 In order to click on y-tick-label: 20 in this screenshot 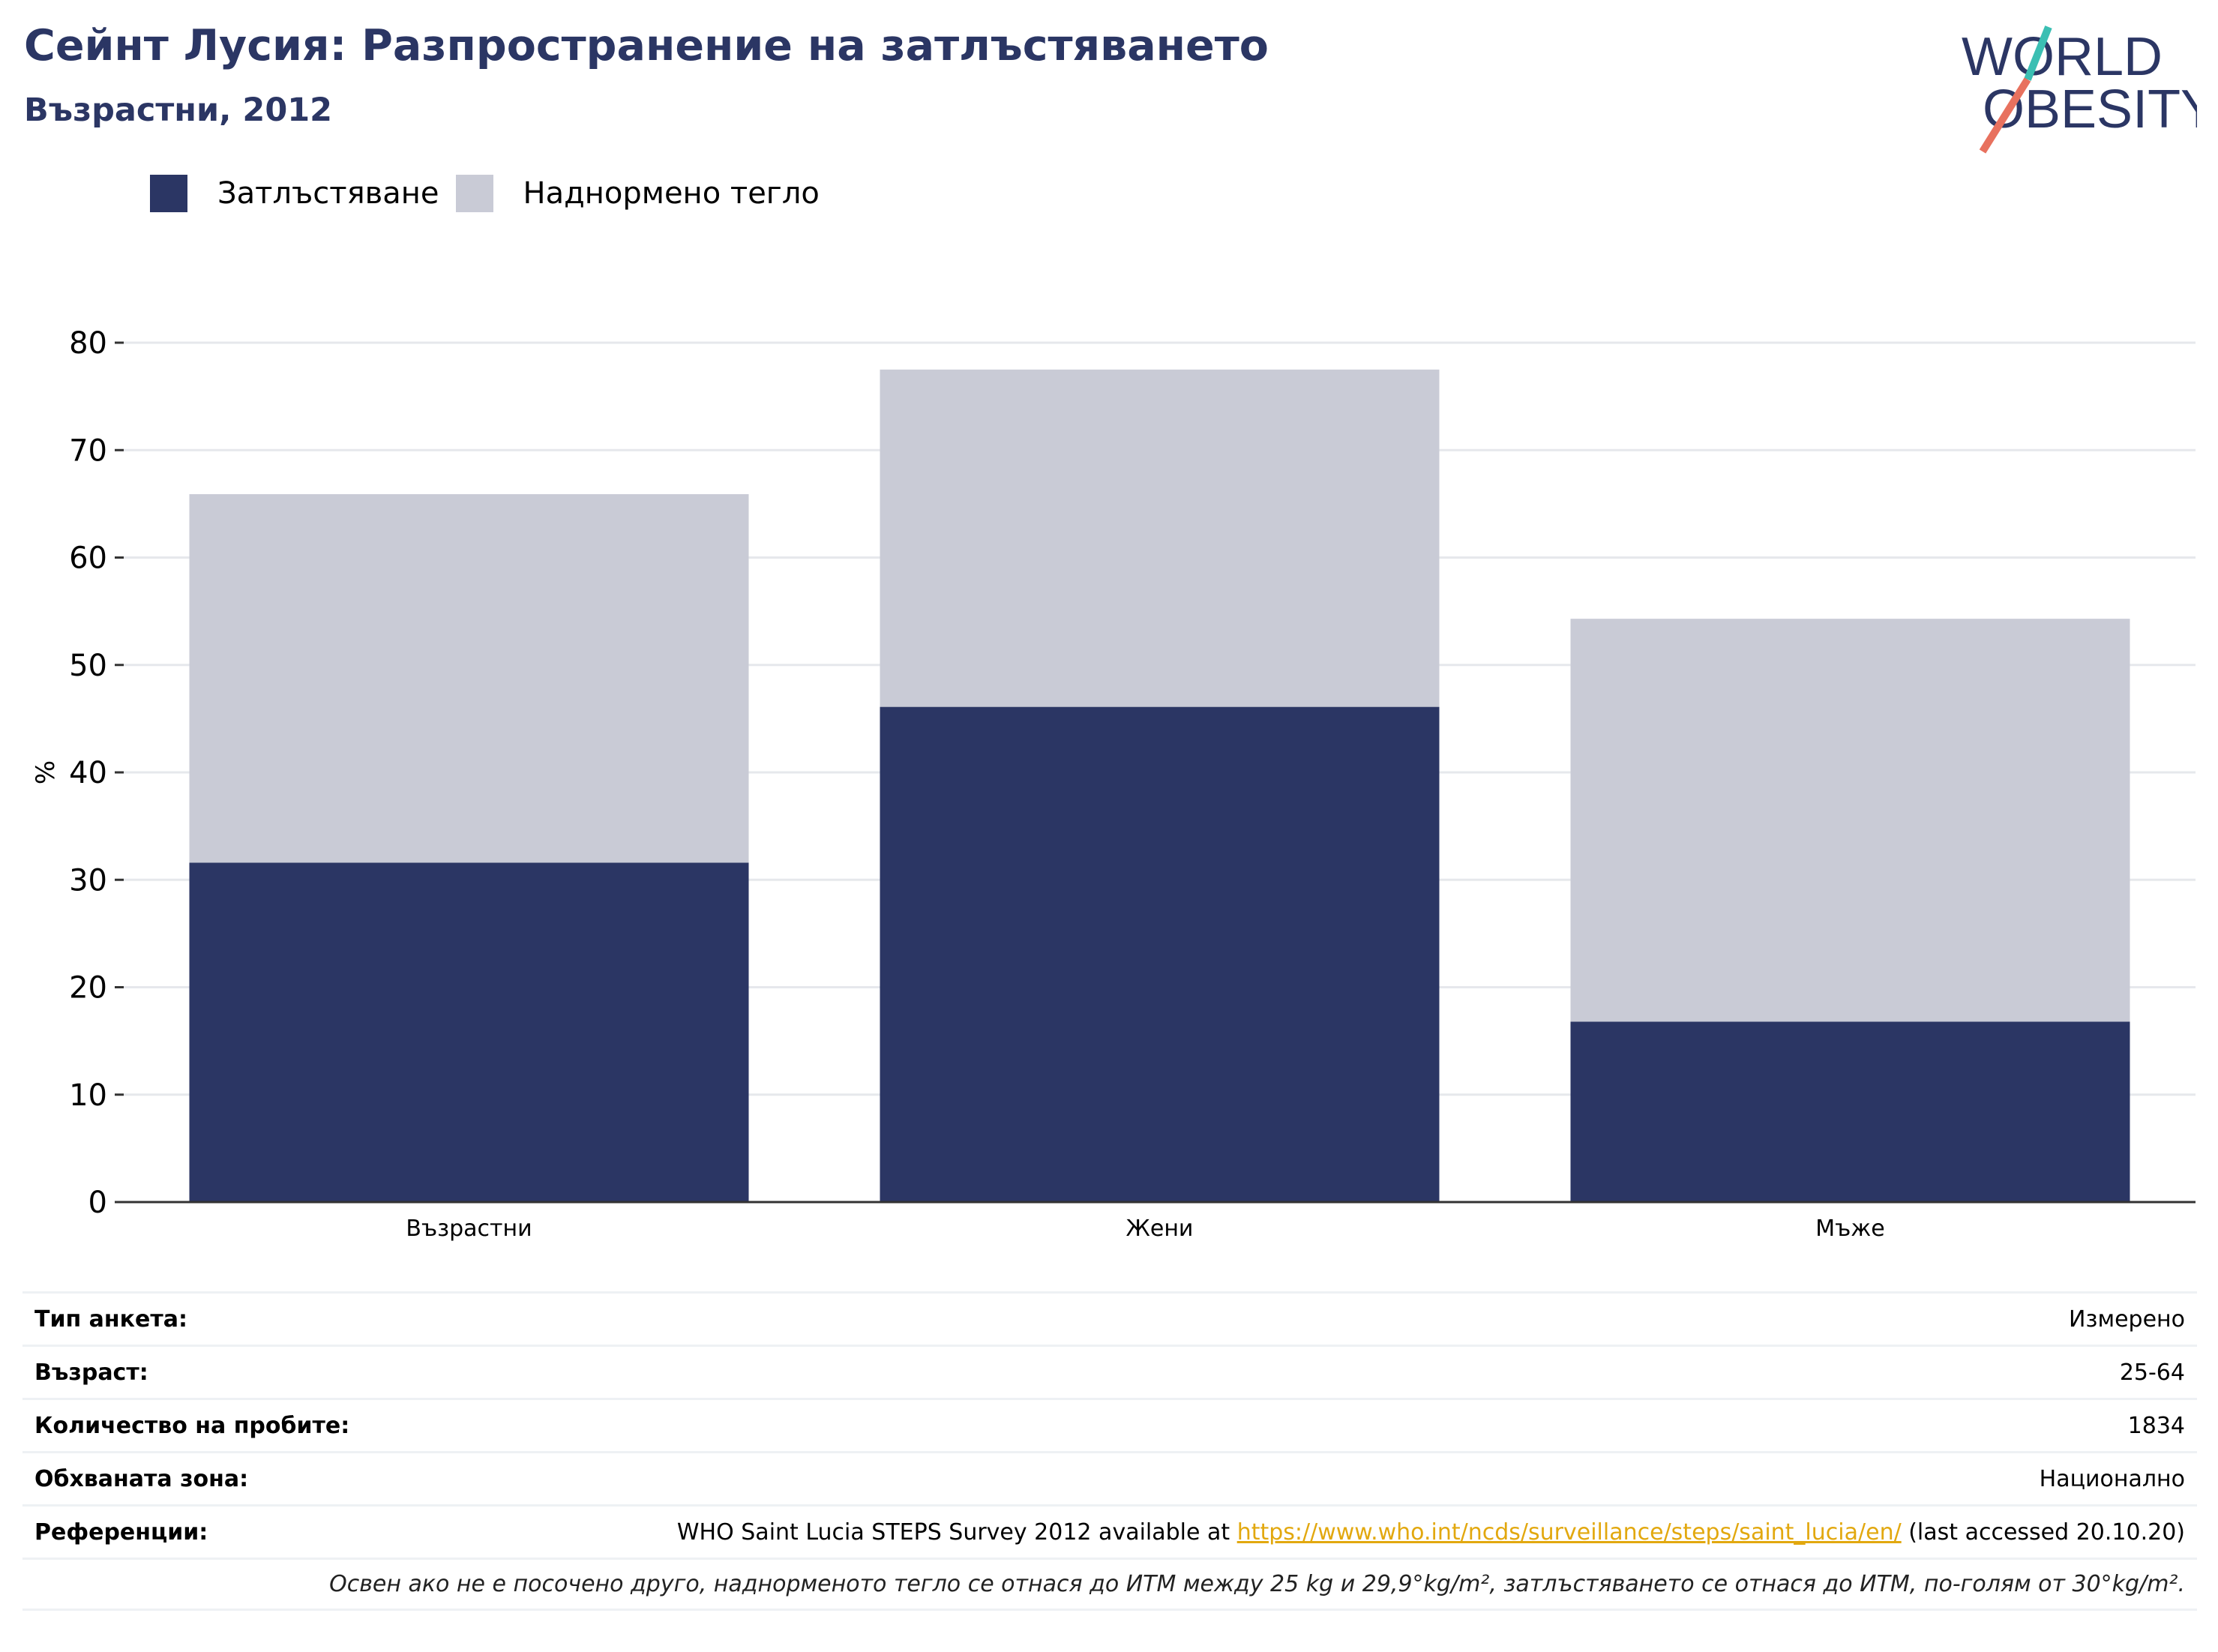, I will do `click(88, 989)`.